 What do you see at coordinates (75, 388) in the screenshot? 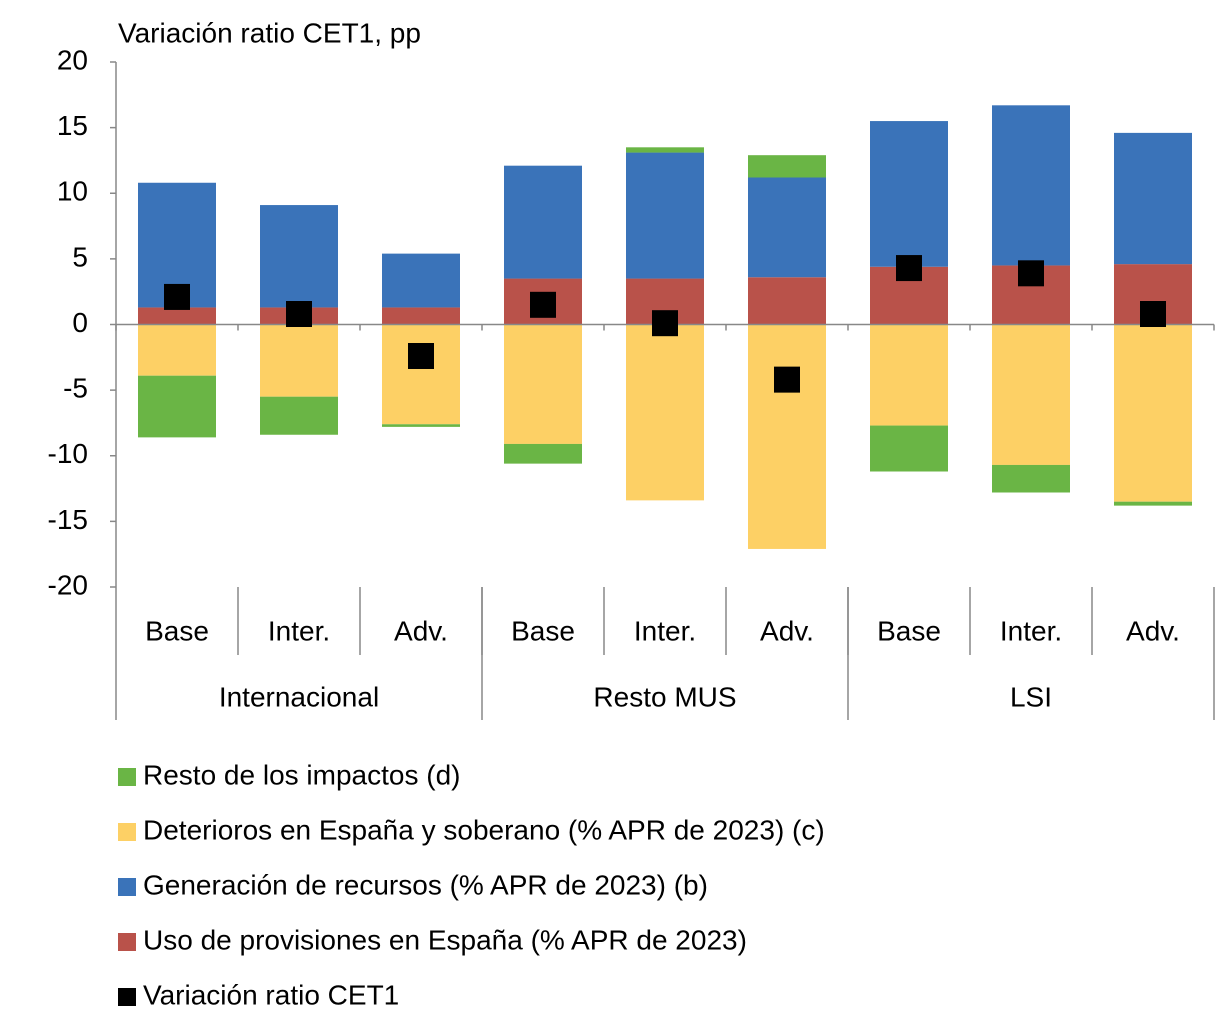
I see `y-tick-label: -5` at bounding box center [75, 388].